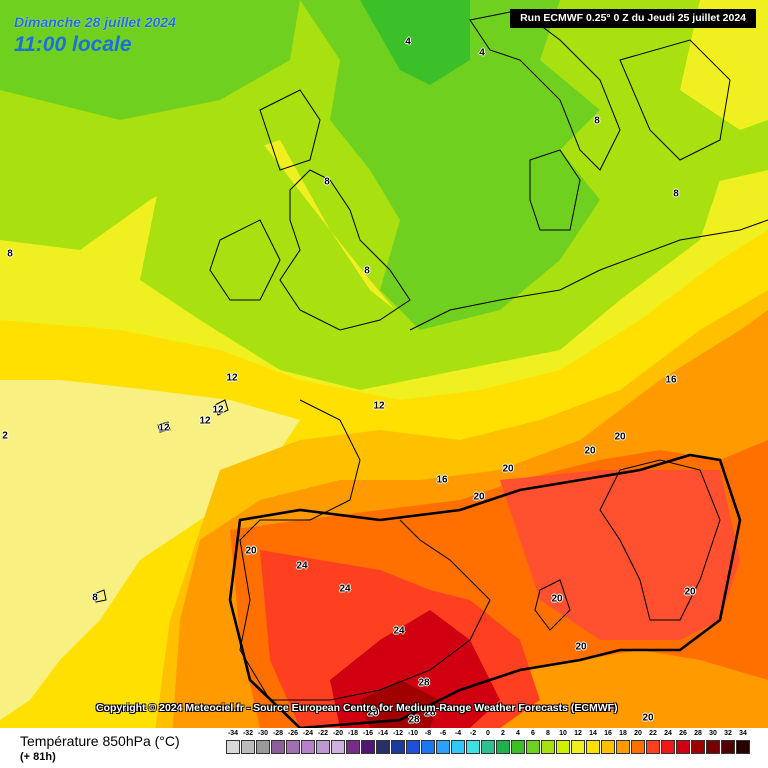 This screenshot has width=768, height=768. I want to click on scale-tick-label: -30, so click(263, 733).